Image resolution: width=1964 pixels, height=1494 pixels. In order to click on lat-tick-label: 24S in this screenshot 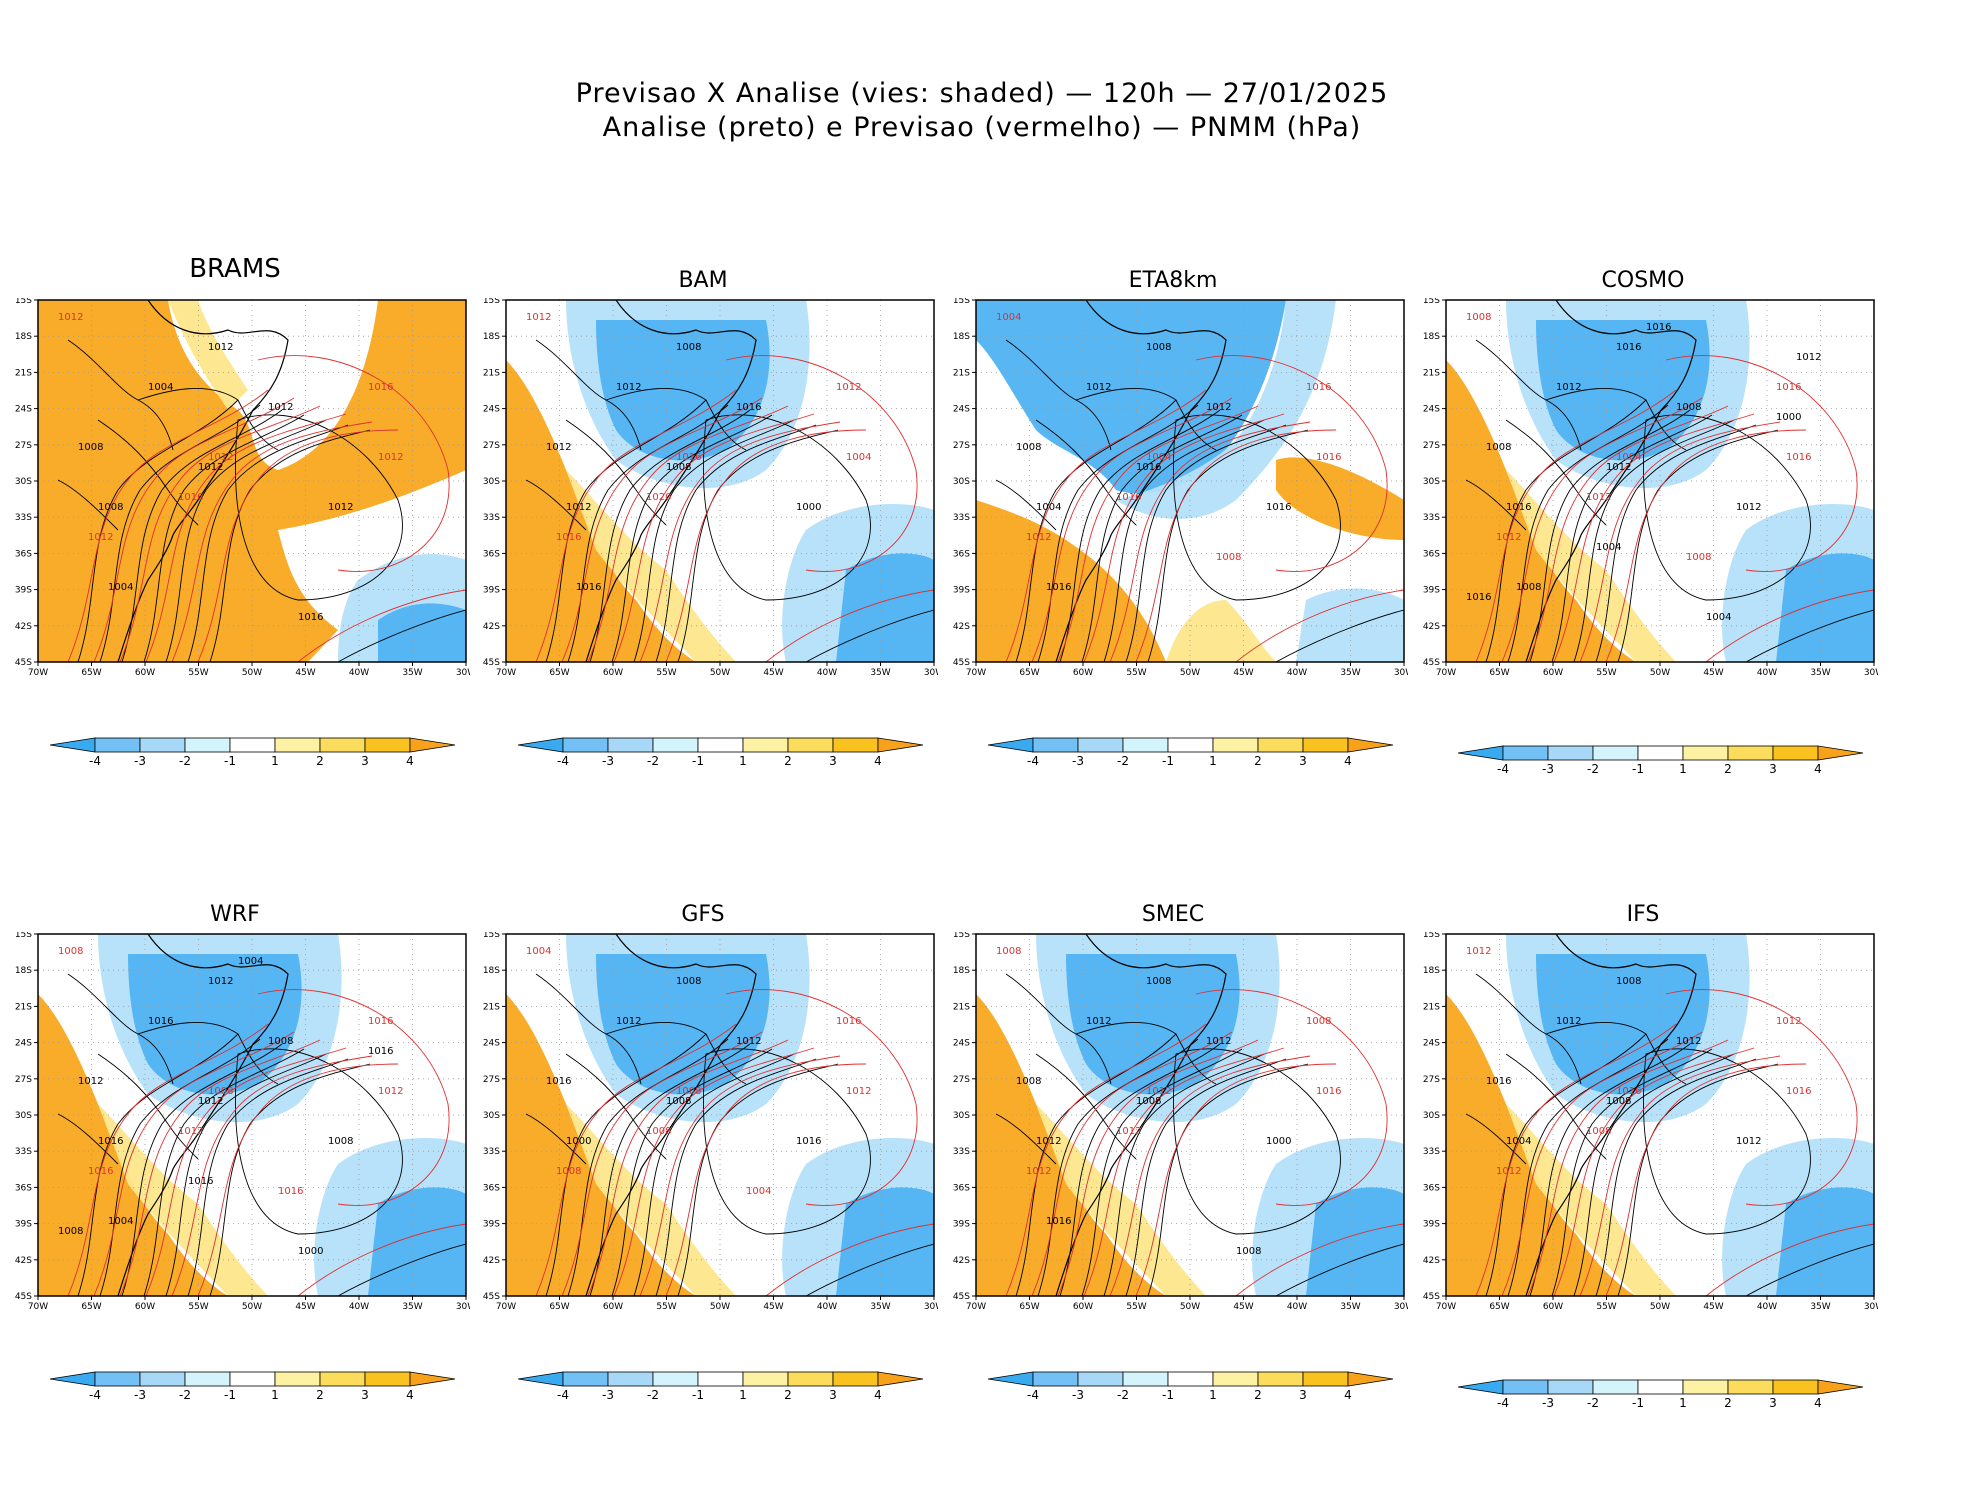, I will do `click(1431, 1044)`.